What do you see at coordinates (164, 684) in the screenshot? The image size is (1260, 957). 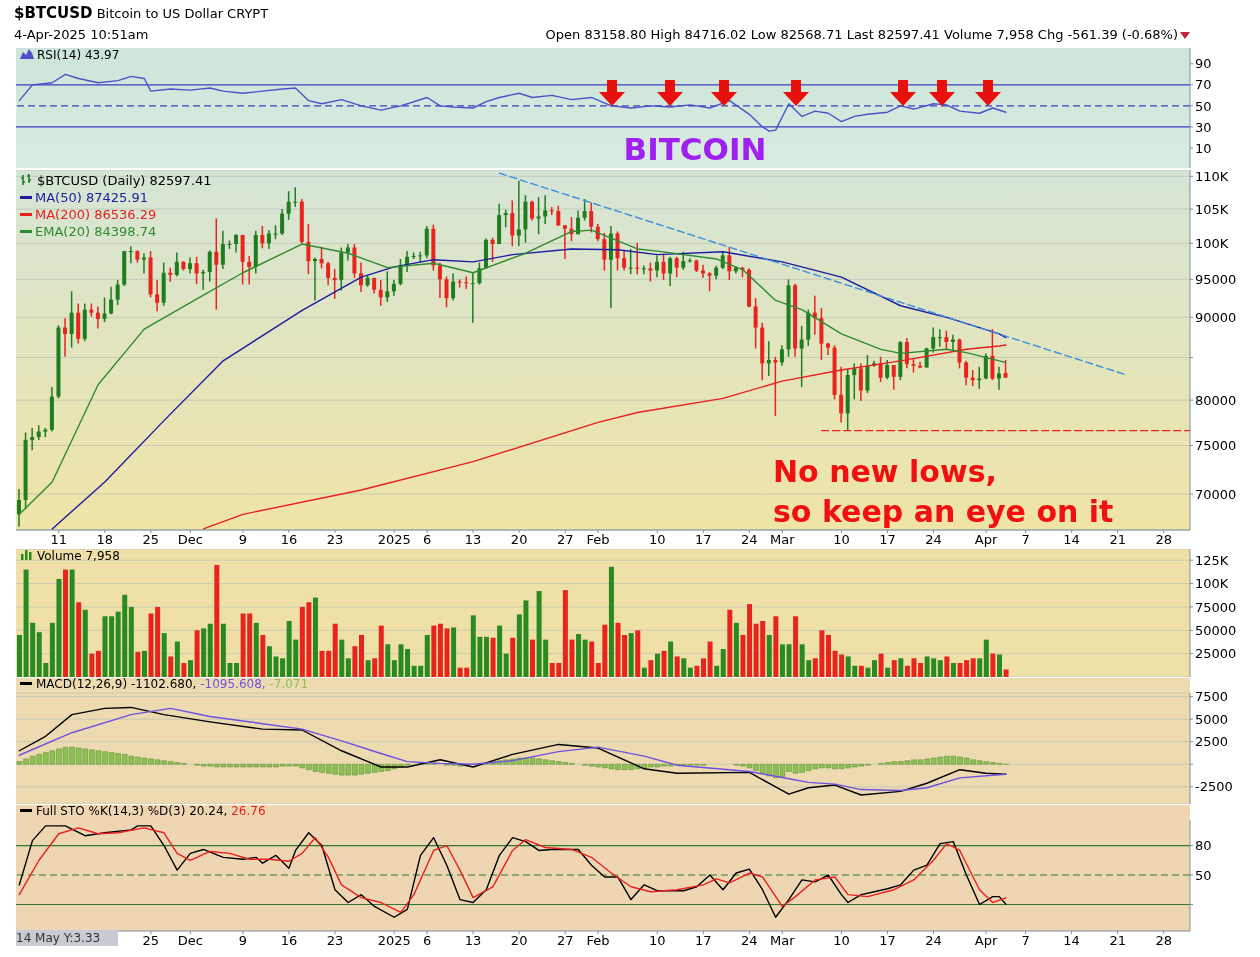 I see `series-label: -1102.680,` at bounding box center [164, 684].